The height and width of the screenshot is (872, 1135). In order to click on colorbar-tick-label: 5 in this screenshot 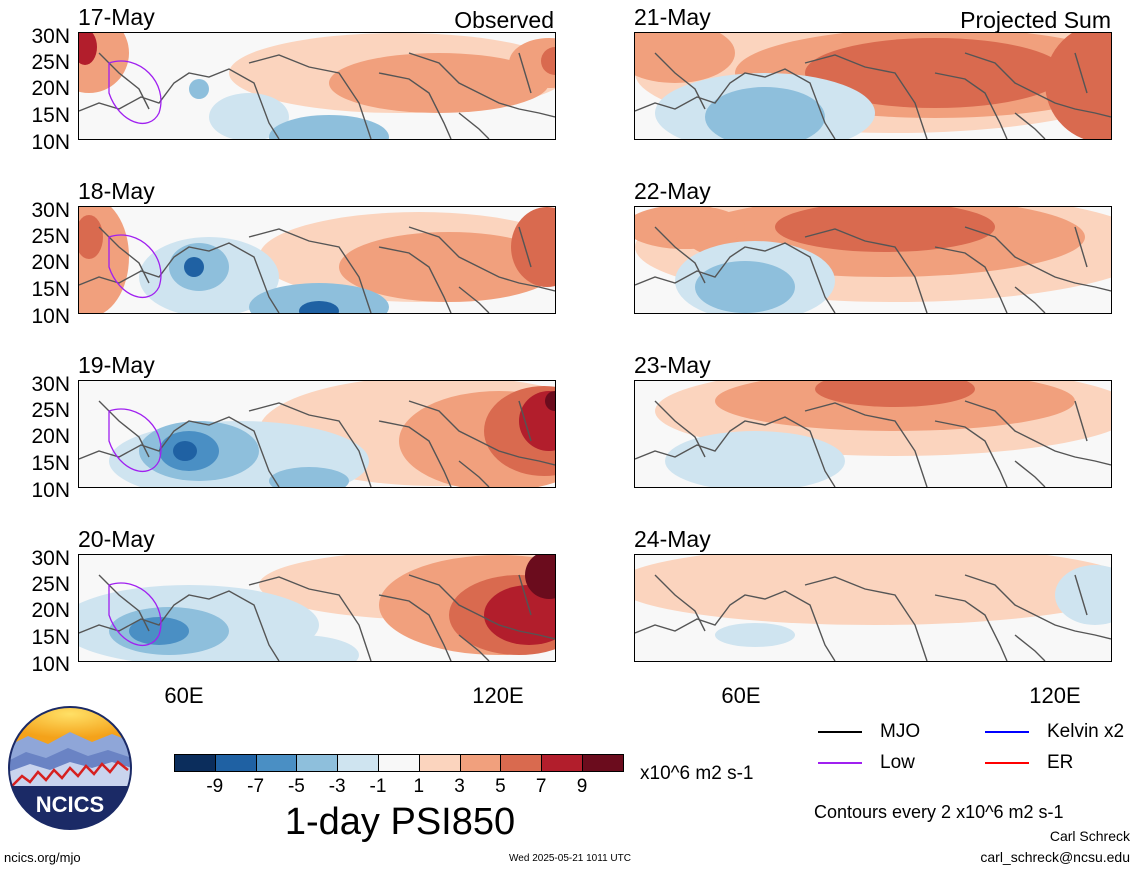, I will do `click(500, 786)`.